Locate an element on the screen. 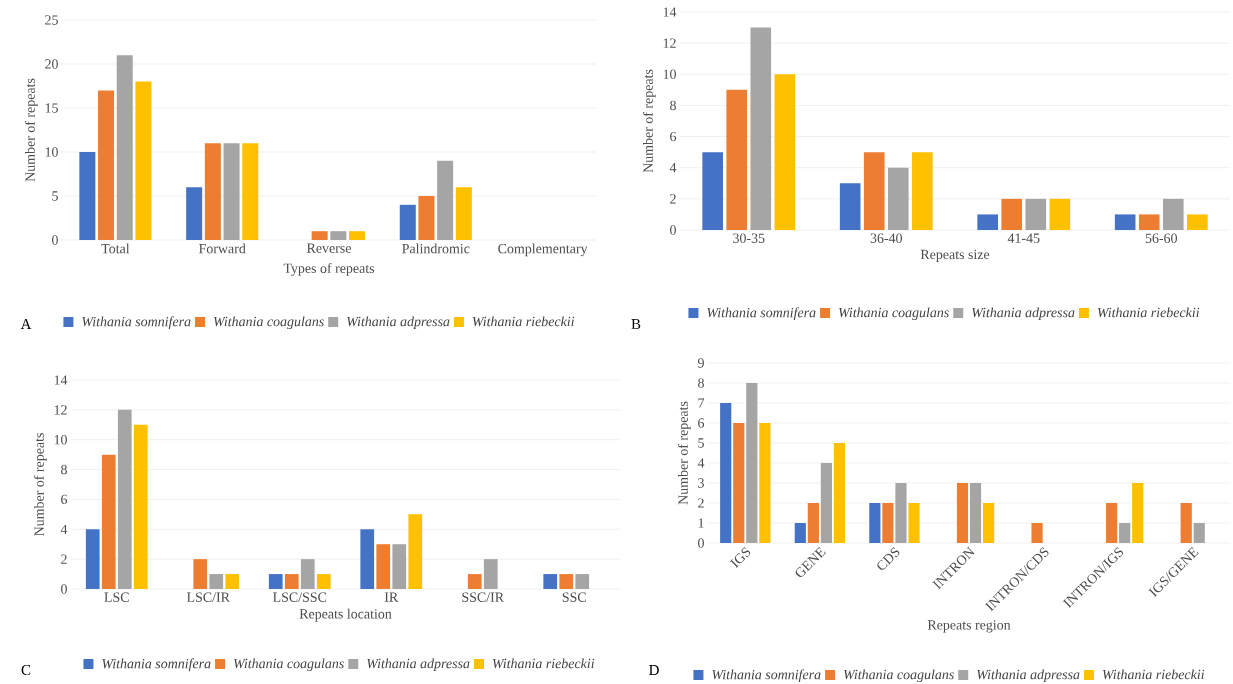 This screenshot has height=684, width=1233. x-axis-title: Repeats region is located at coordinates (969, 626).